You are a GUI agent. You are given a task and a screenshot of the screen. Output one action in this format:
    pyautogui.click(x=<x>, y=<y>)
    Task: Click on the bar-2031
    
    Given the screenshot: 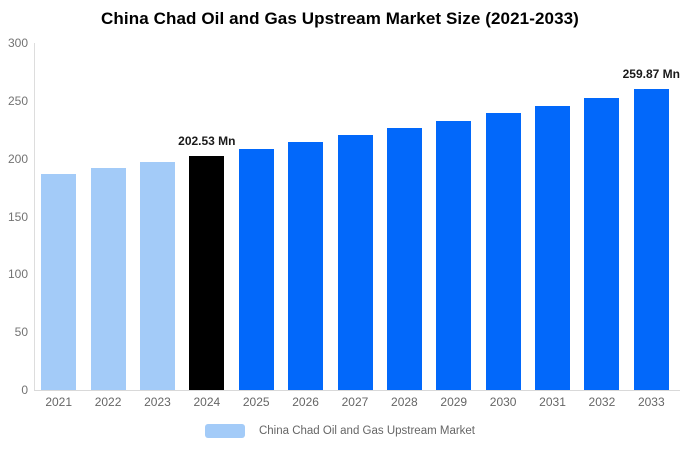 What is the action you would take?
    pyautogui.click(x=553, y=247)
    